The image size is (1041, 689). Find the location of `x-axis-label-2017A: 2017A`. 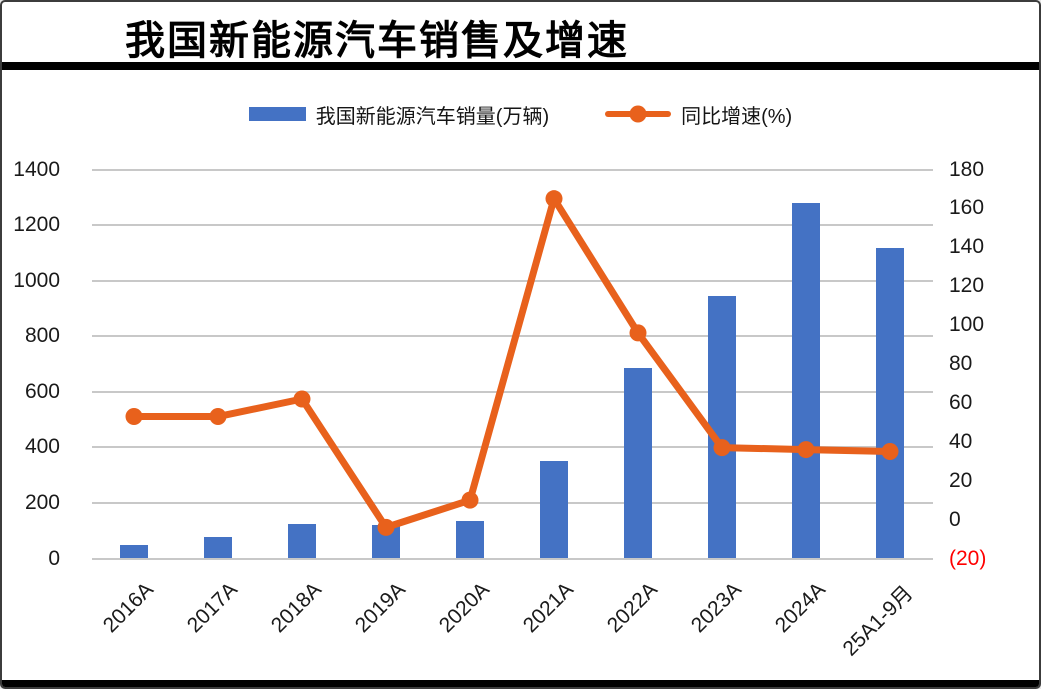

x-axis-label-2017A: 2017A is located at coordinates (213, 608).